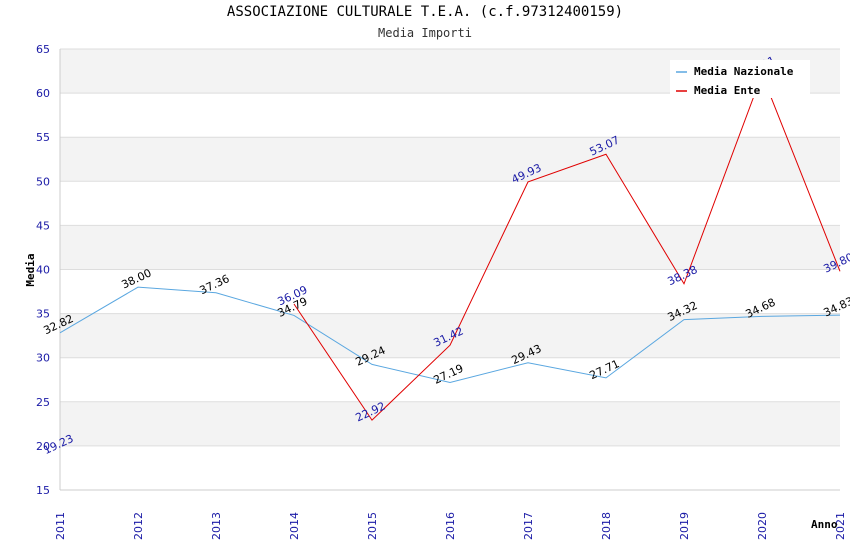  What do you see at coordinates (372, 526) in the screenshot?
I see `x-tick-label: 2015` at bounding box center [372, 526].